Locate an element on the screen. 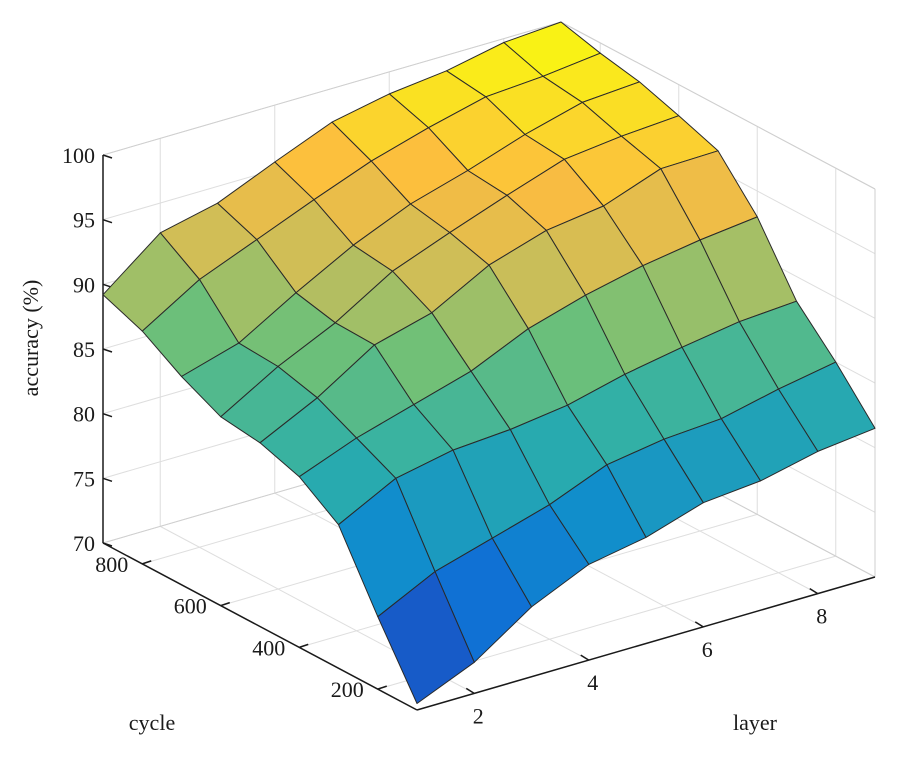  z-tick-label: 95 is located at coordinates (84, 220).